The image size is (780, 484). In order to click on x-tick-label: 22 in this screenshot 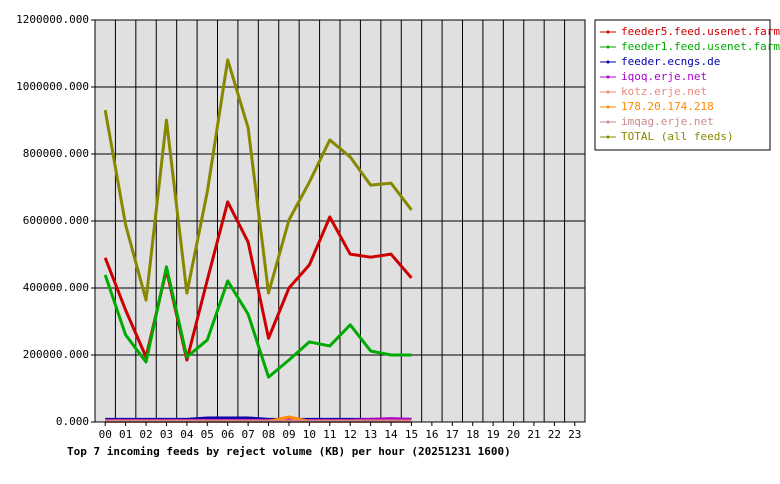, I will do `click(554, 434)`.